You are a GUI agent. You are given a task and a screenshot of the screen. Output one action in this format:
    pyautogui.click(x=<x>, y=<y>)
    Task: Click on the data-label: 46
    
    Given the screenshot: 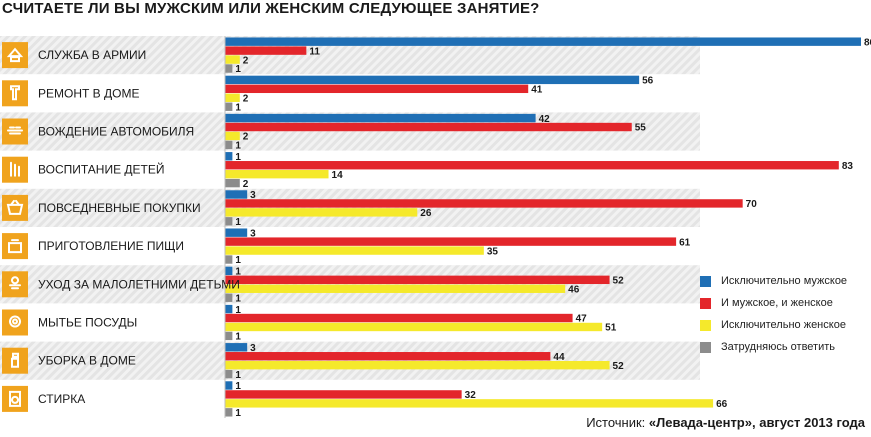 What is the action you would take?
    pyautogui.click(x=574, y=289)
    